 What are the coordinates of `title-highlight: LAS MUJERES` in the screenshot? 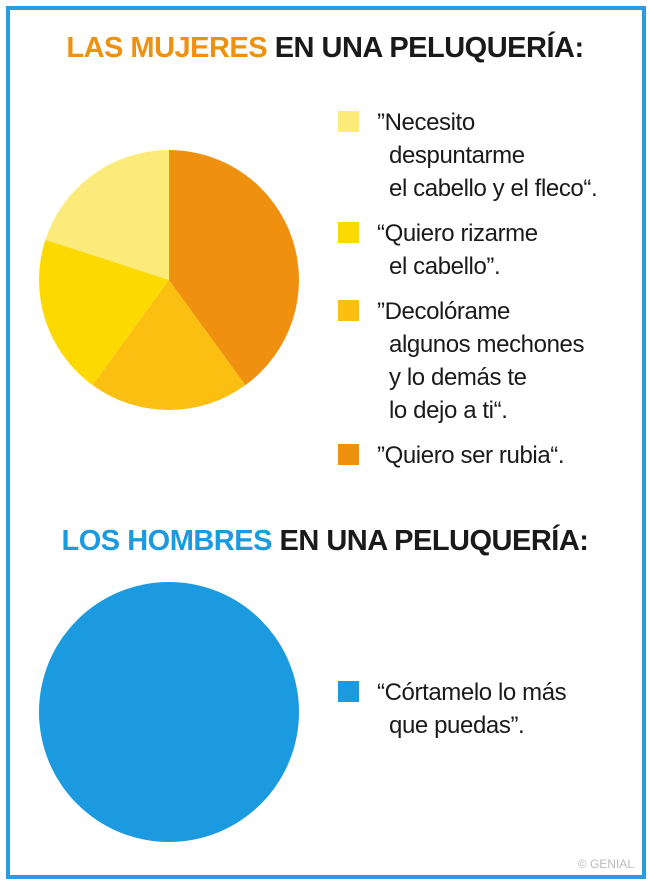 It's located at (167, 48).